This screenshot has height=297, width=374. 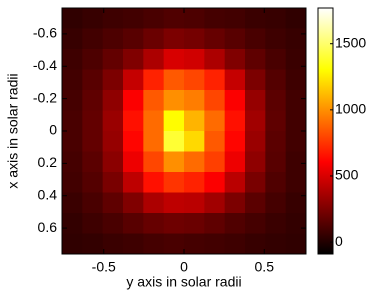 What do you see at coordinates (48, 194) in the screenshot?
I see `y-tick-label: 0.4` at bounding box center [48, 194].